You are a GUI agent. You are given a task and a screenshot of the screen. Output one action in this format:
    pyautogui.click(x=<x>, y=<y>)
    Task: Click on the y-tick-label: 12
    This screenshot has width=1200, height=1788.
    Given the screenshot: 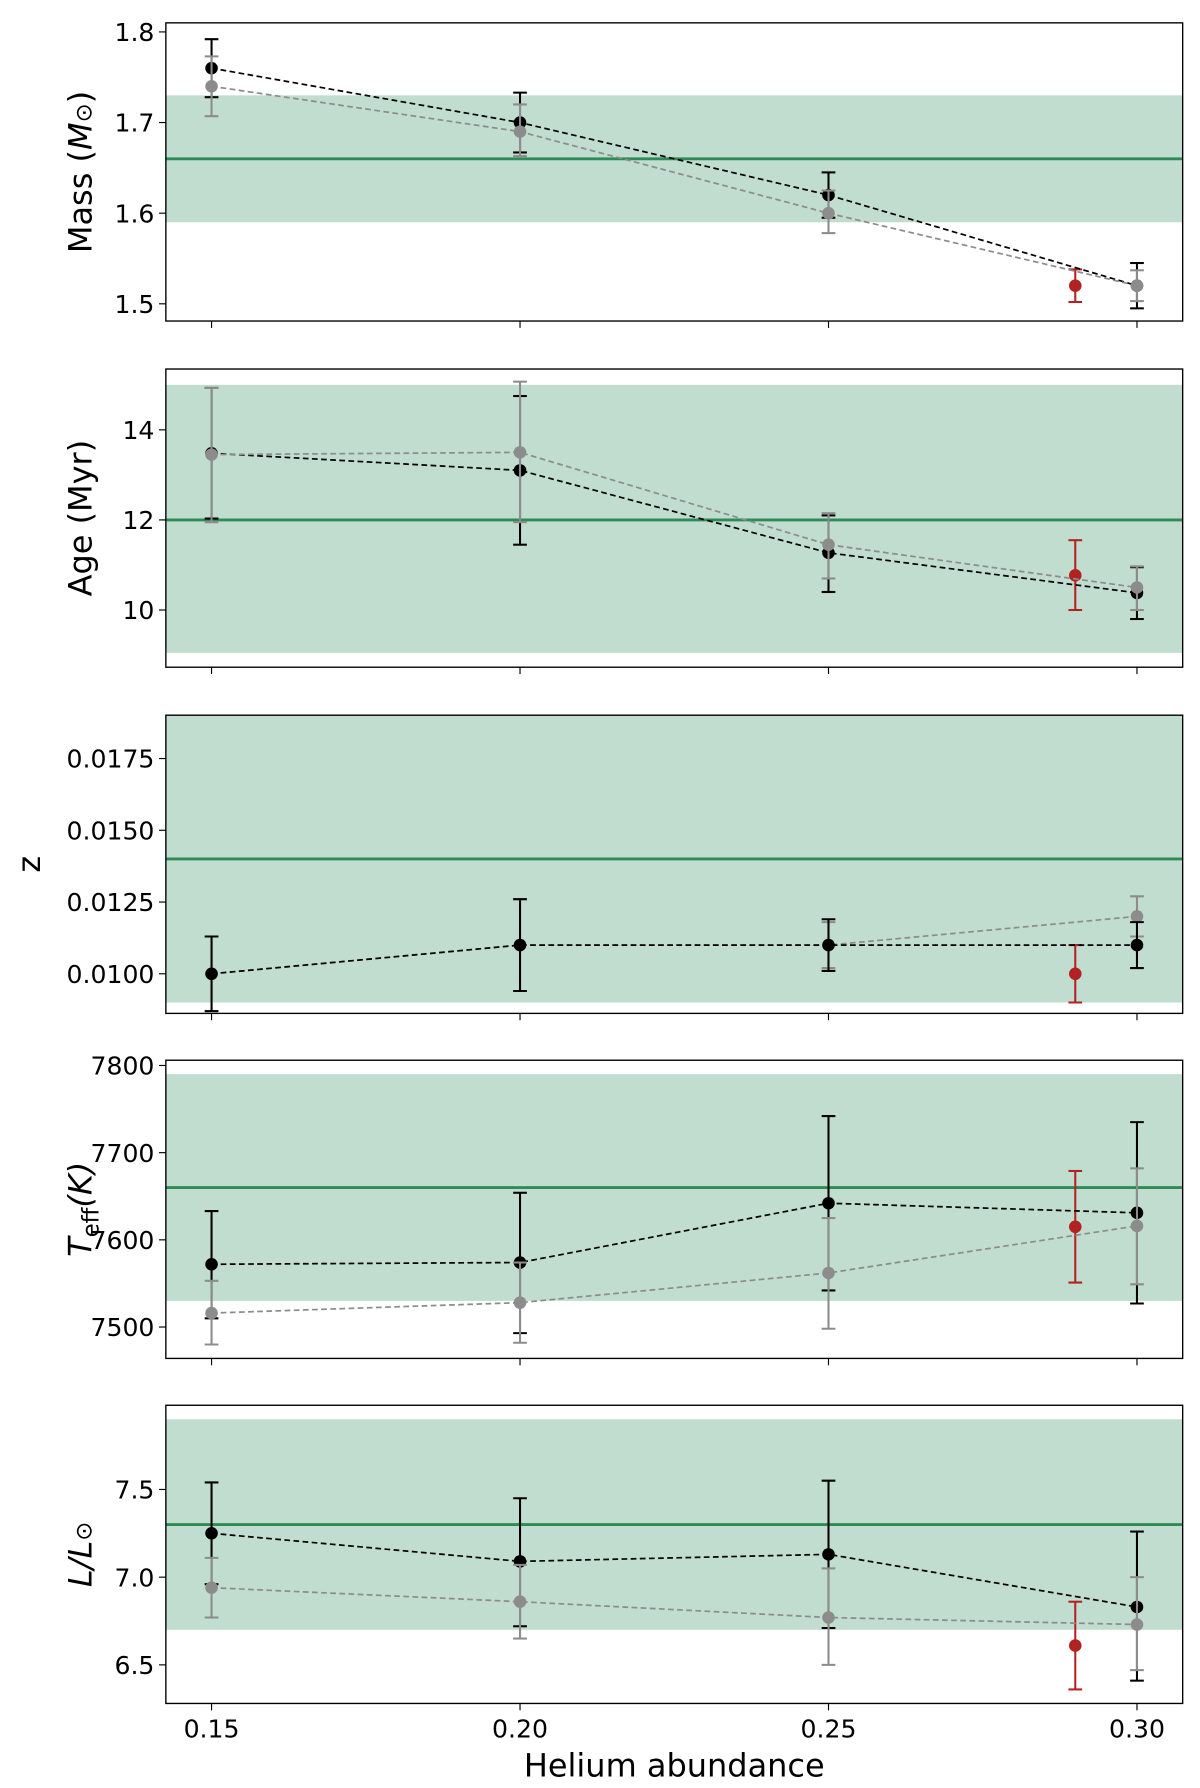 What is the action you would take?
    pyautogui.click(x=138, y=520)
    